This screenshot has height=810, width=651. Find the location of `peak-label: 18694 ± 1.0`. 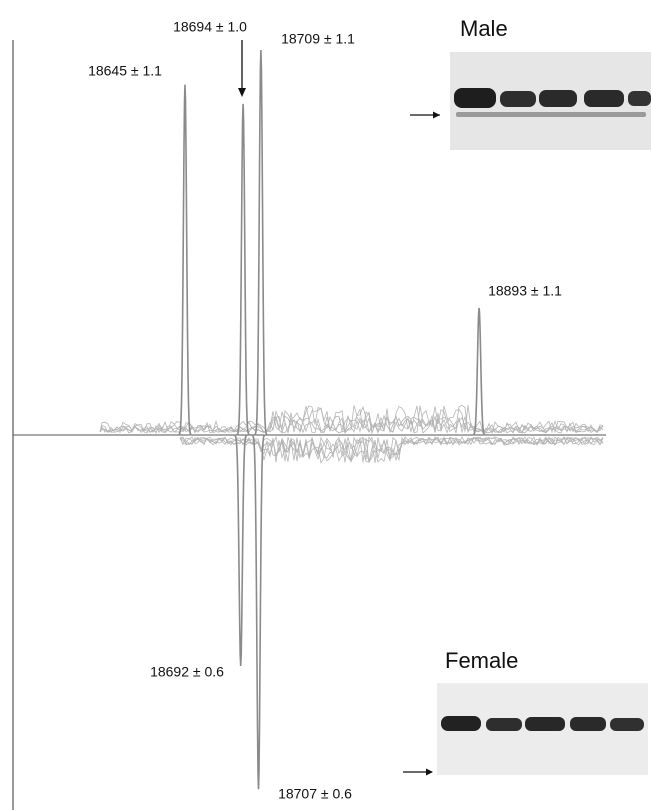

peak-label: 18694 ± 1.0 is located at coordinates (210, 27).